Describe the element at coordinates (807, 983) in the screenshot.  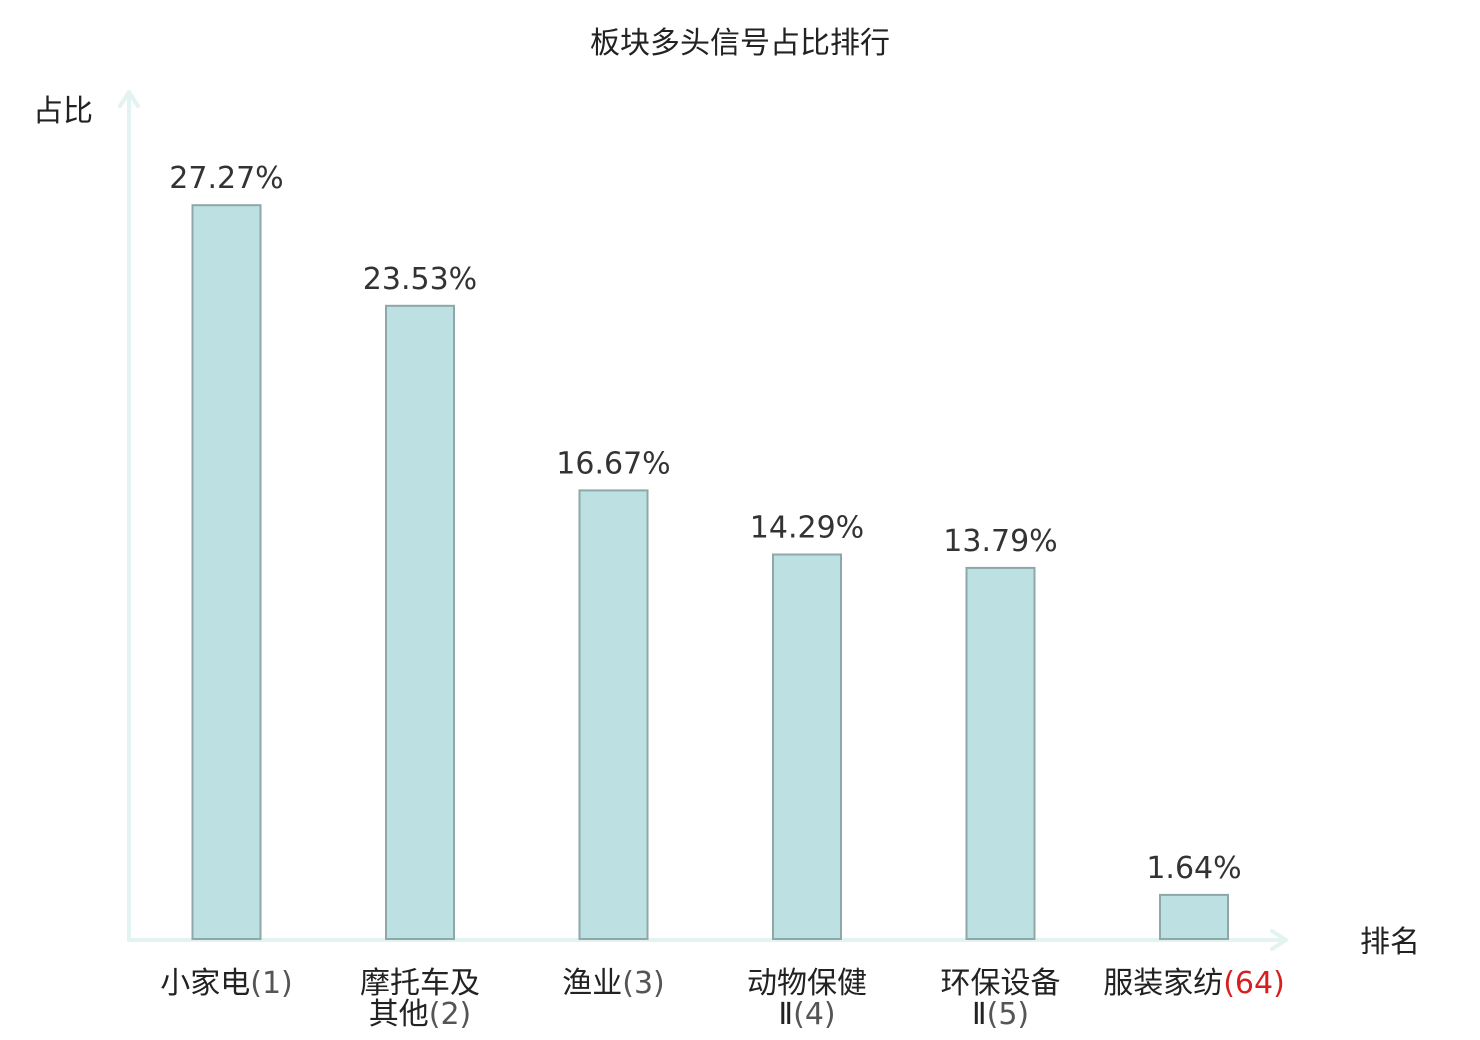
I see `category-label-4-line-1: 动物保健` at that location.